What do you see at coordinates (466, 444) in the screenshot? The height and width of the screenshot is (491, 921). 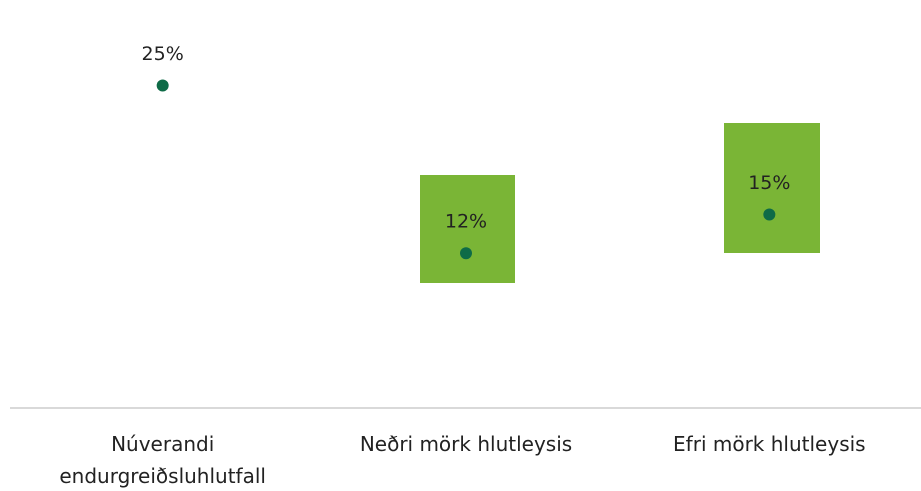 I see `x-tick-label: Neðri mörk hlutleysis` at bounding box center [466, 444].